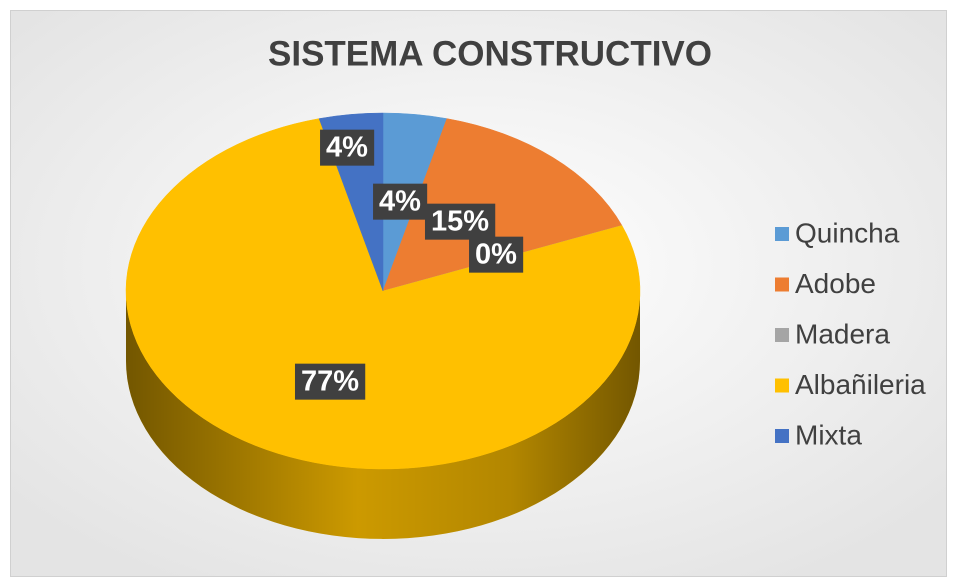  I want to click on legend-label: Adobe, so click(835, 283).